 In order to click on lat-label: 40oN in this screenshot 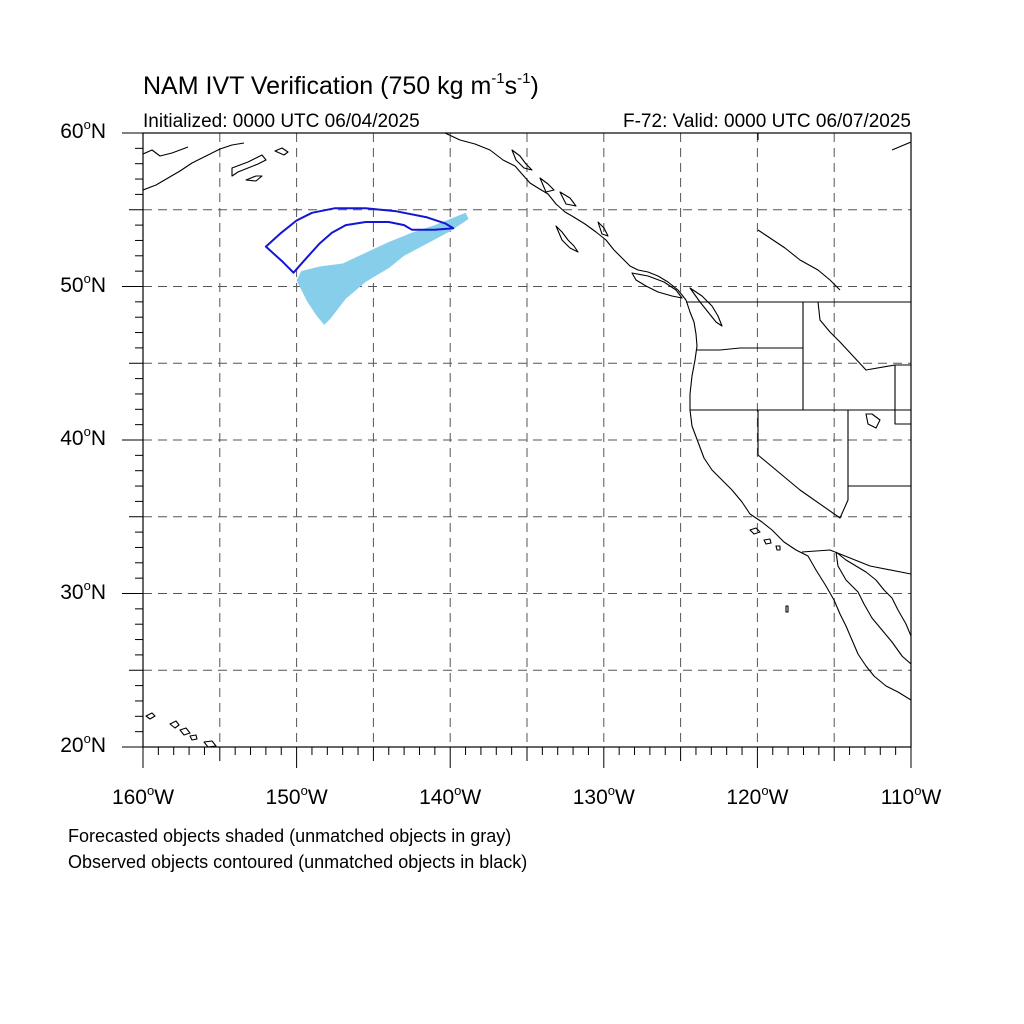, I will do `click(53, 437)`.